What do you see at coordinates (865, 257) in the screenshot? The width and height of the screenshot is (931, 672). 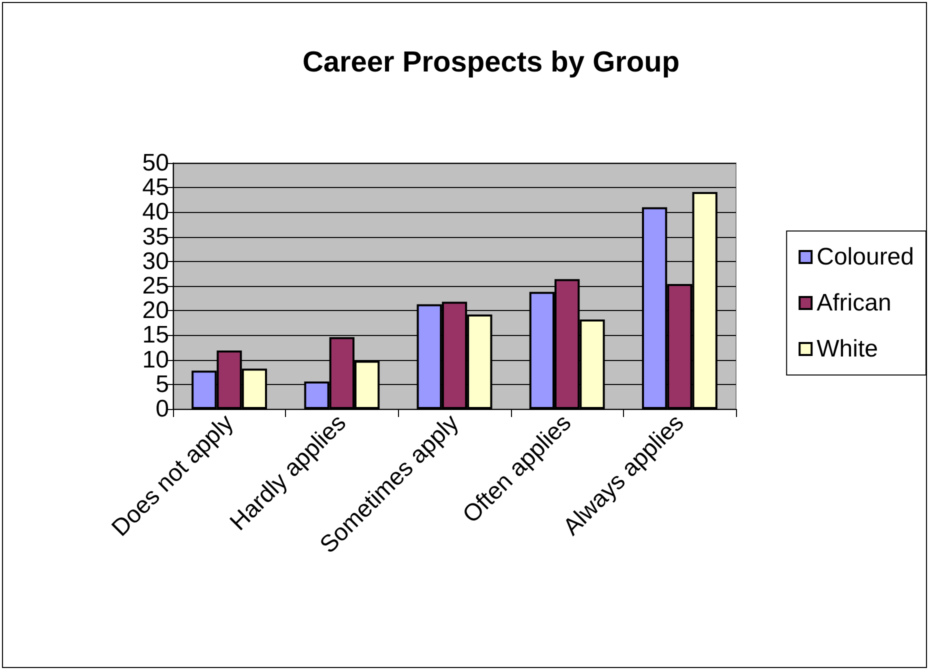 I see `legend-label: Coloured` at bounding box center [865, 257].